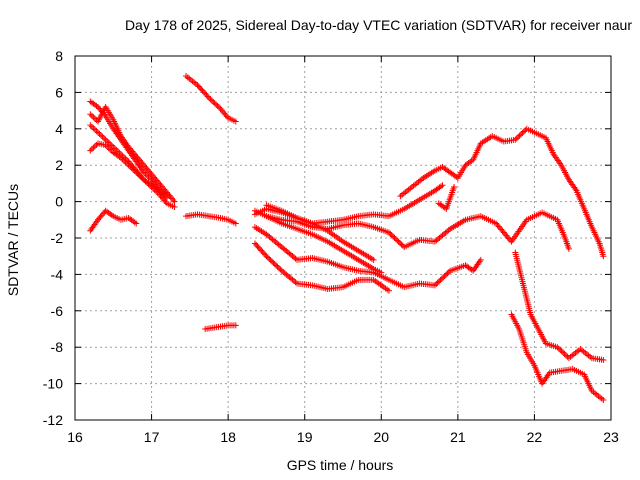 Image resolution: width=640 pixels, height=480 pixels. Describe the element at coordinates (152, 437) in the screenshot. I see `x-tick-label: 17` at that location.